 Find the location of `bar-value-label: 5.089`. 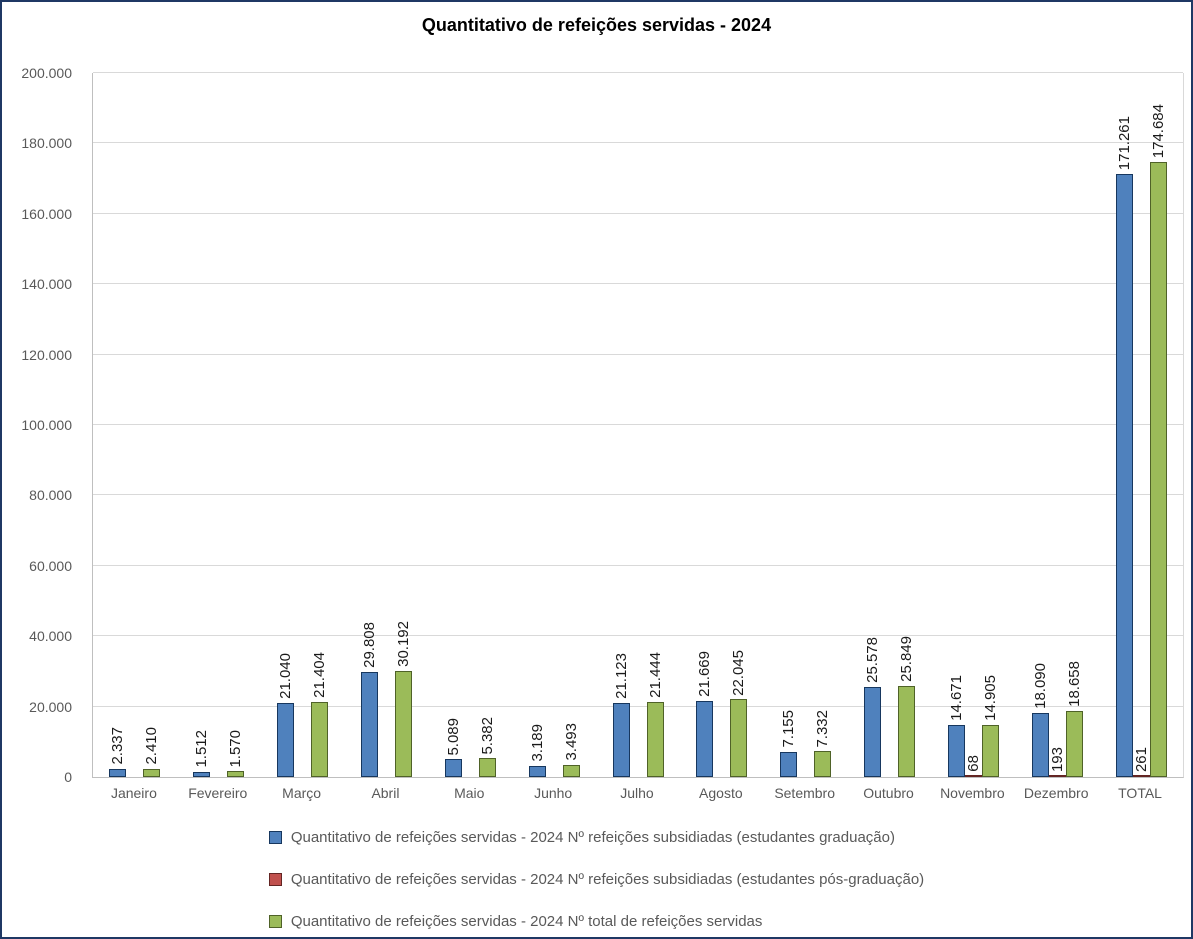

bar-value-label: 5.089 is located at coordinates (453, 736).